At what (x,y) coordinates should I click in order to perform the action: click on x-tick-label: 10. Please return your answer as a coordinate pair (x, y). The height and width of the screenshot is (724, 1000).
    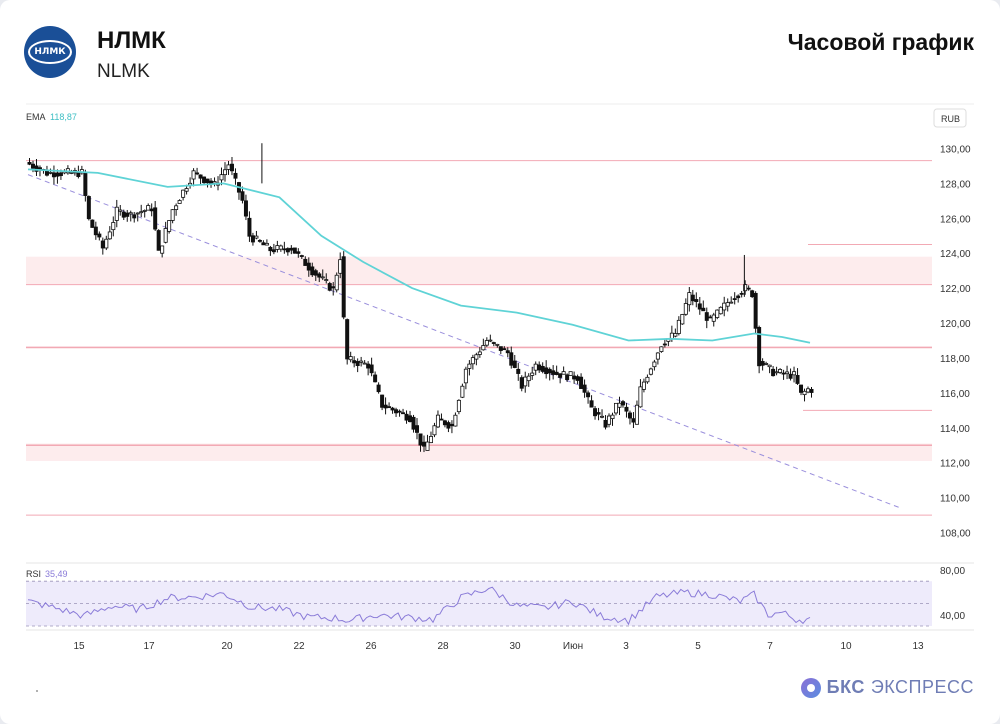
    Looking at the image, I should click on (846, 646).